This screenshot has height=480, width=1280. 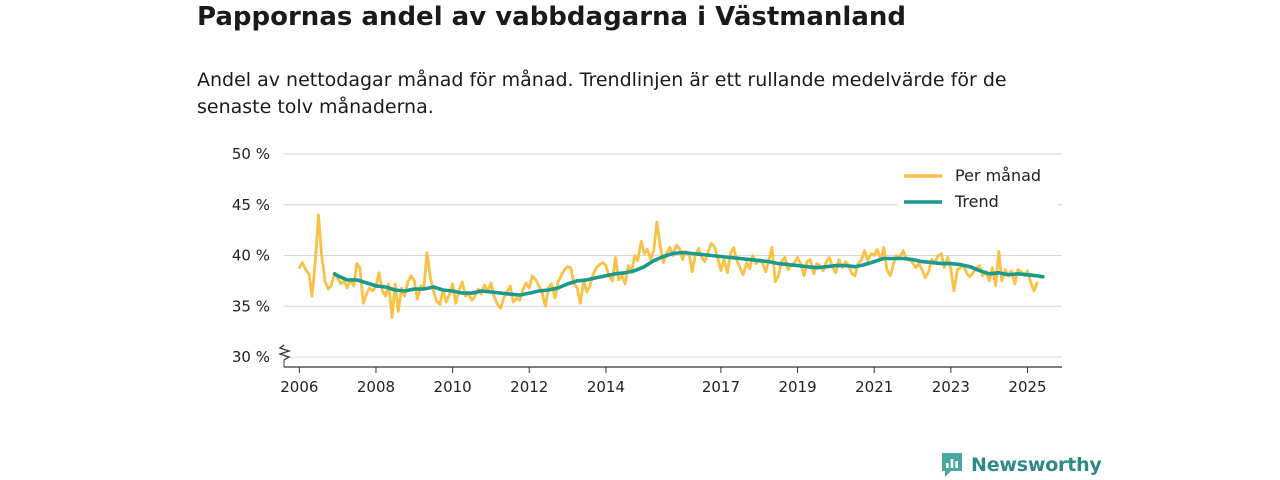 I want to click on brand-logo: Newsworthy, so click(x=1021, y=465).